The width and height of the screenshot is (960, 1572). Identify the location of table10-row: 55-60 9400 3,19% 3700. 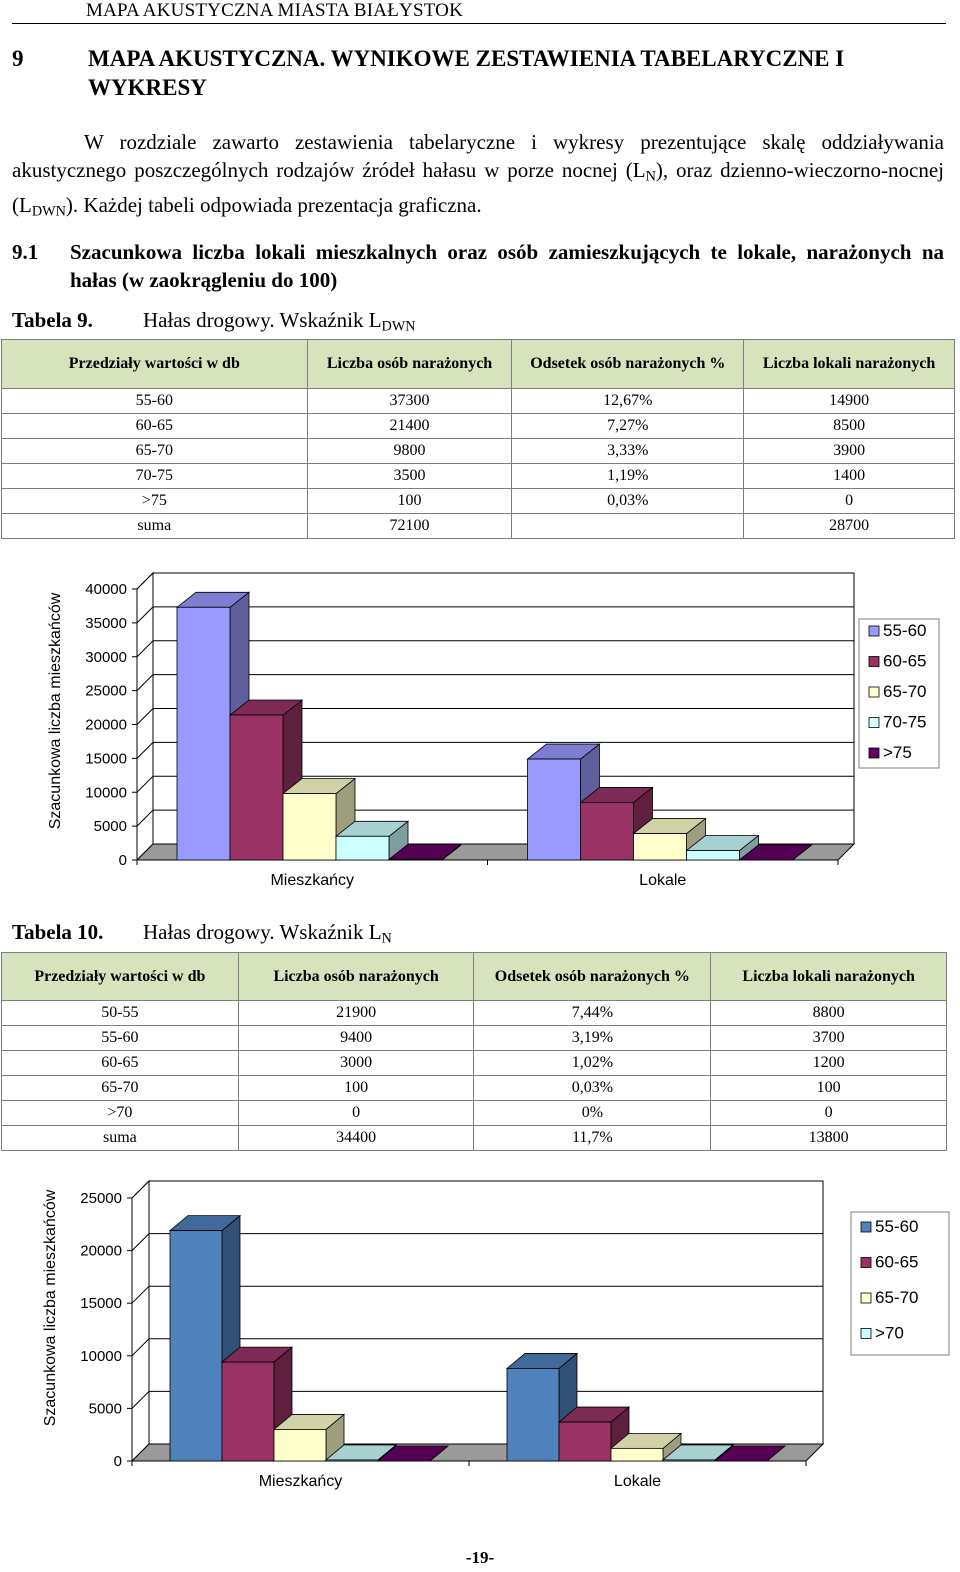
(474, 1038).